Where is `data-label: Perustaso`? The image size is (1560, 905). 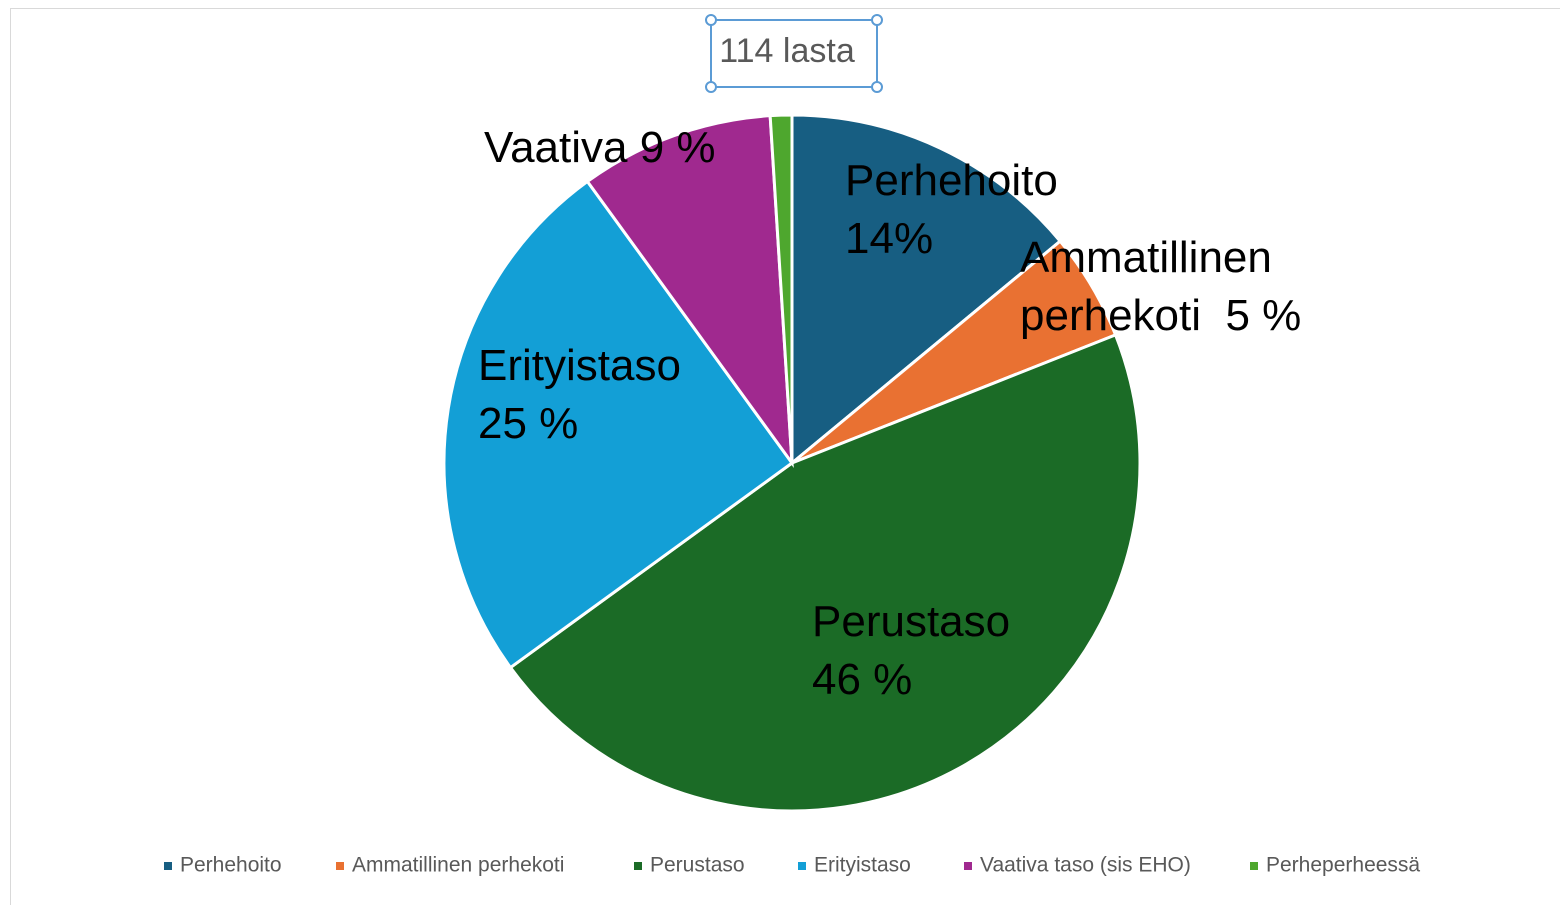
data-label: Perustaso is located at coordinates (911, 621).